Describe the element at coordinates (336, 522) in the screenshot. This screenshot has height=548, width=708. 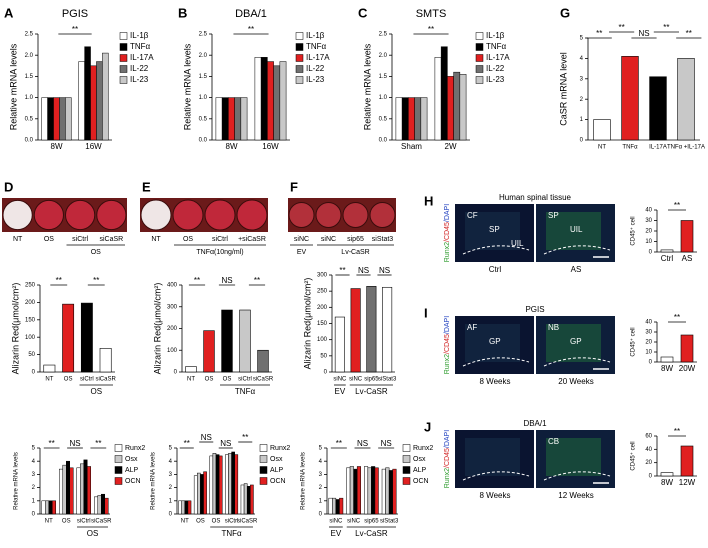
I see `x-tick-label: siNC` at that location.